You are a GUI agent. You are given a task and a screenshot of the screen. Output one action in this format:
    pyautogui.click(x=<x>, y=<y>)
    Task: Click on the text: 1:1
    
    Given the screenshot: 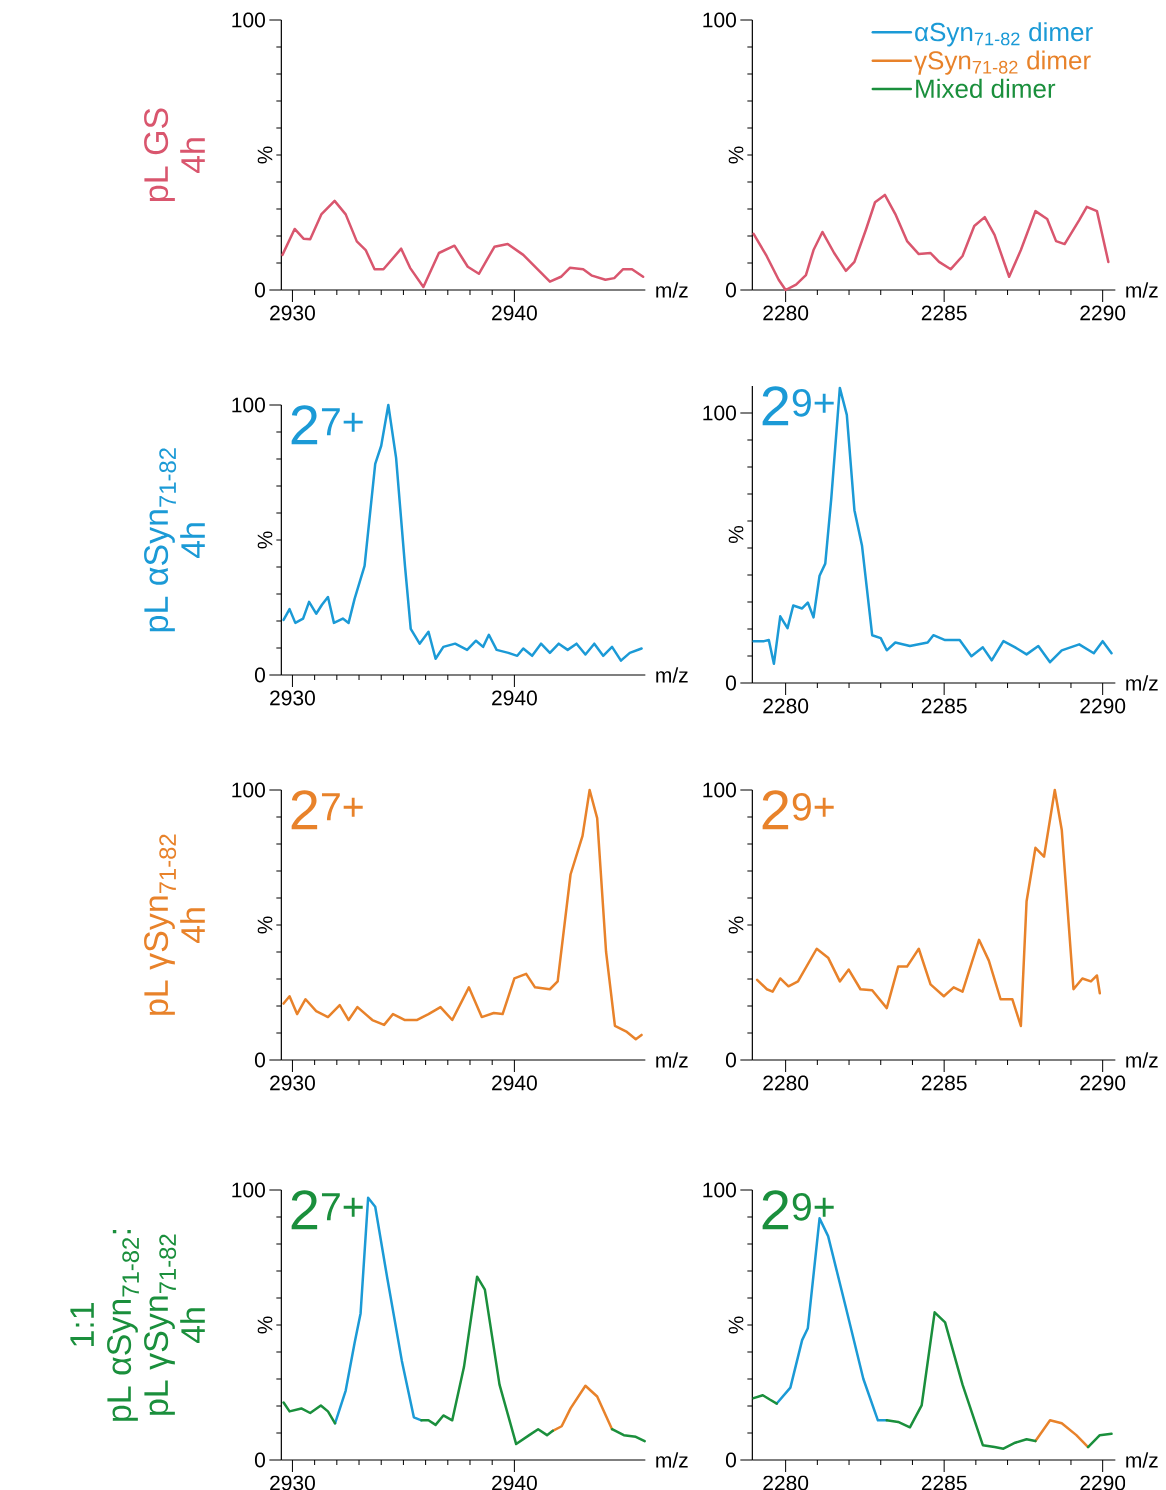 What is the action you would take?
    pyautogui.click(x=82, y=1325)
    